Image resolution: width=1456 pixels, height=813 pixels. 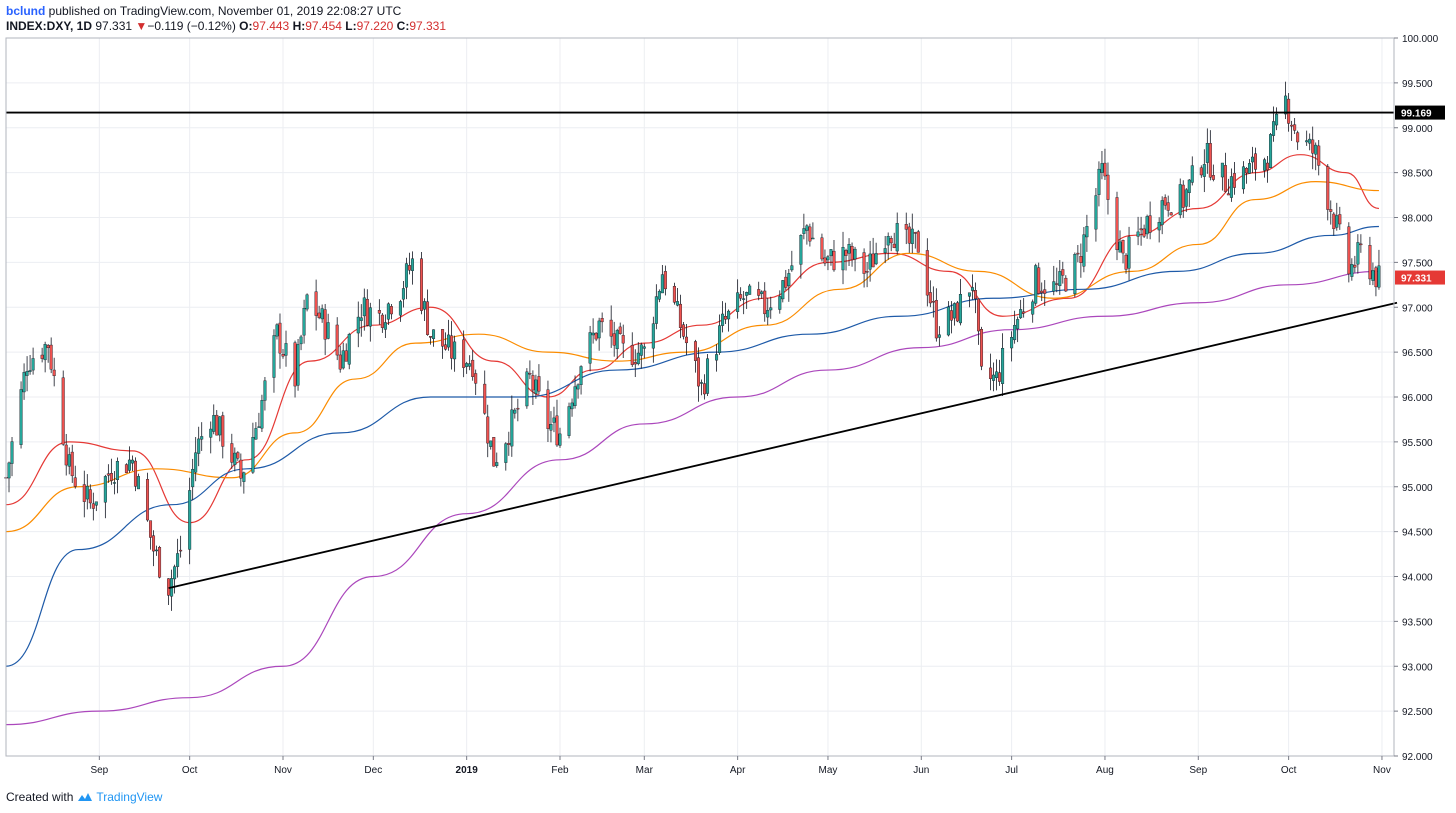 What do you see at coordinates (49, 26) in the screenshot?
I see `symbol-name: INDEX:DXY, 1D` at bounding box center [49, 26].